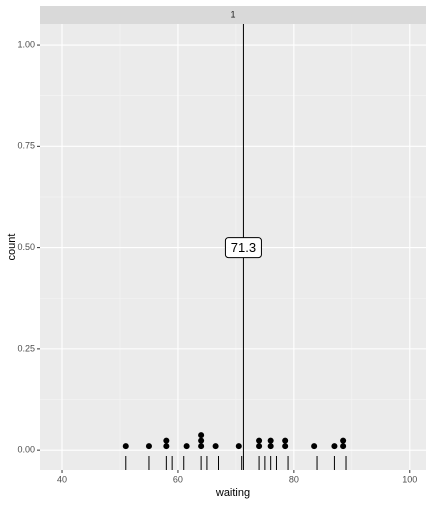  I want to click on y-tick-label: 0.75, so click(26, 146).